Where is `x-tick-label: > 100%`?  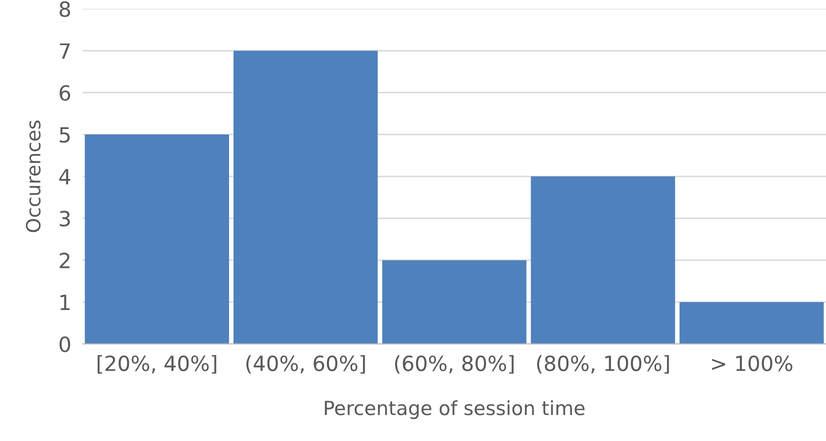 x-tick-label: > 100% is located at coordinates (752, 363).